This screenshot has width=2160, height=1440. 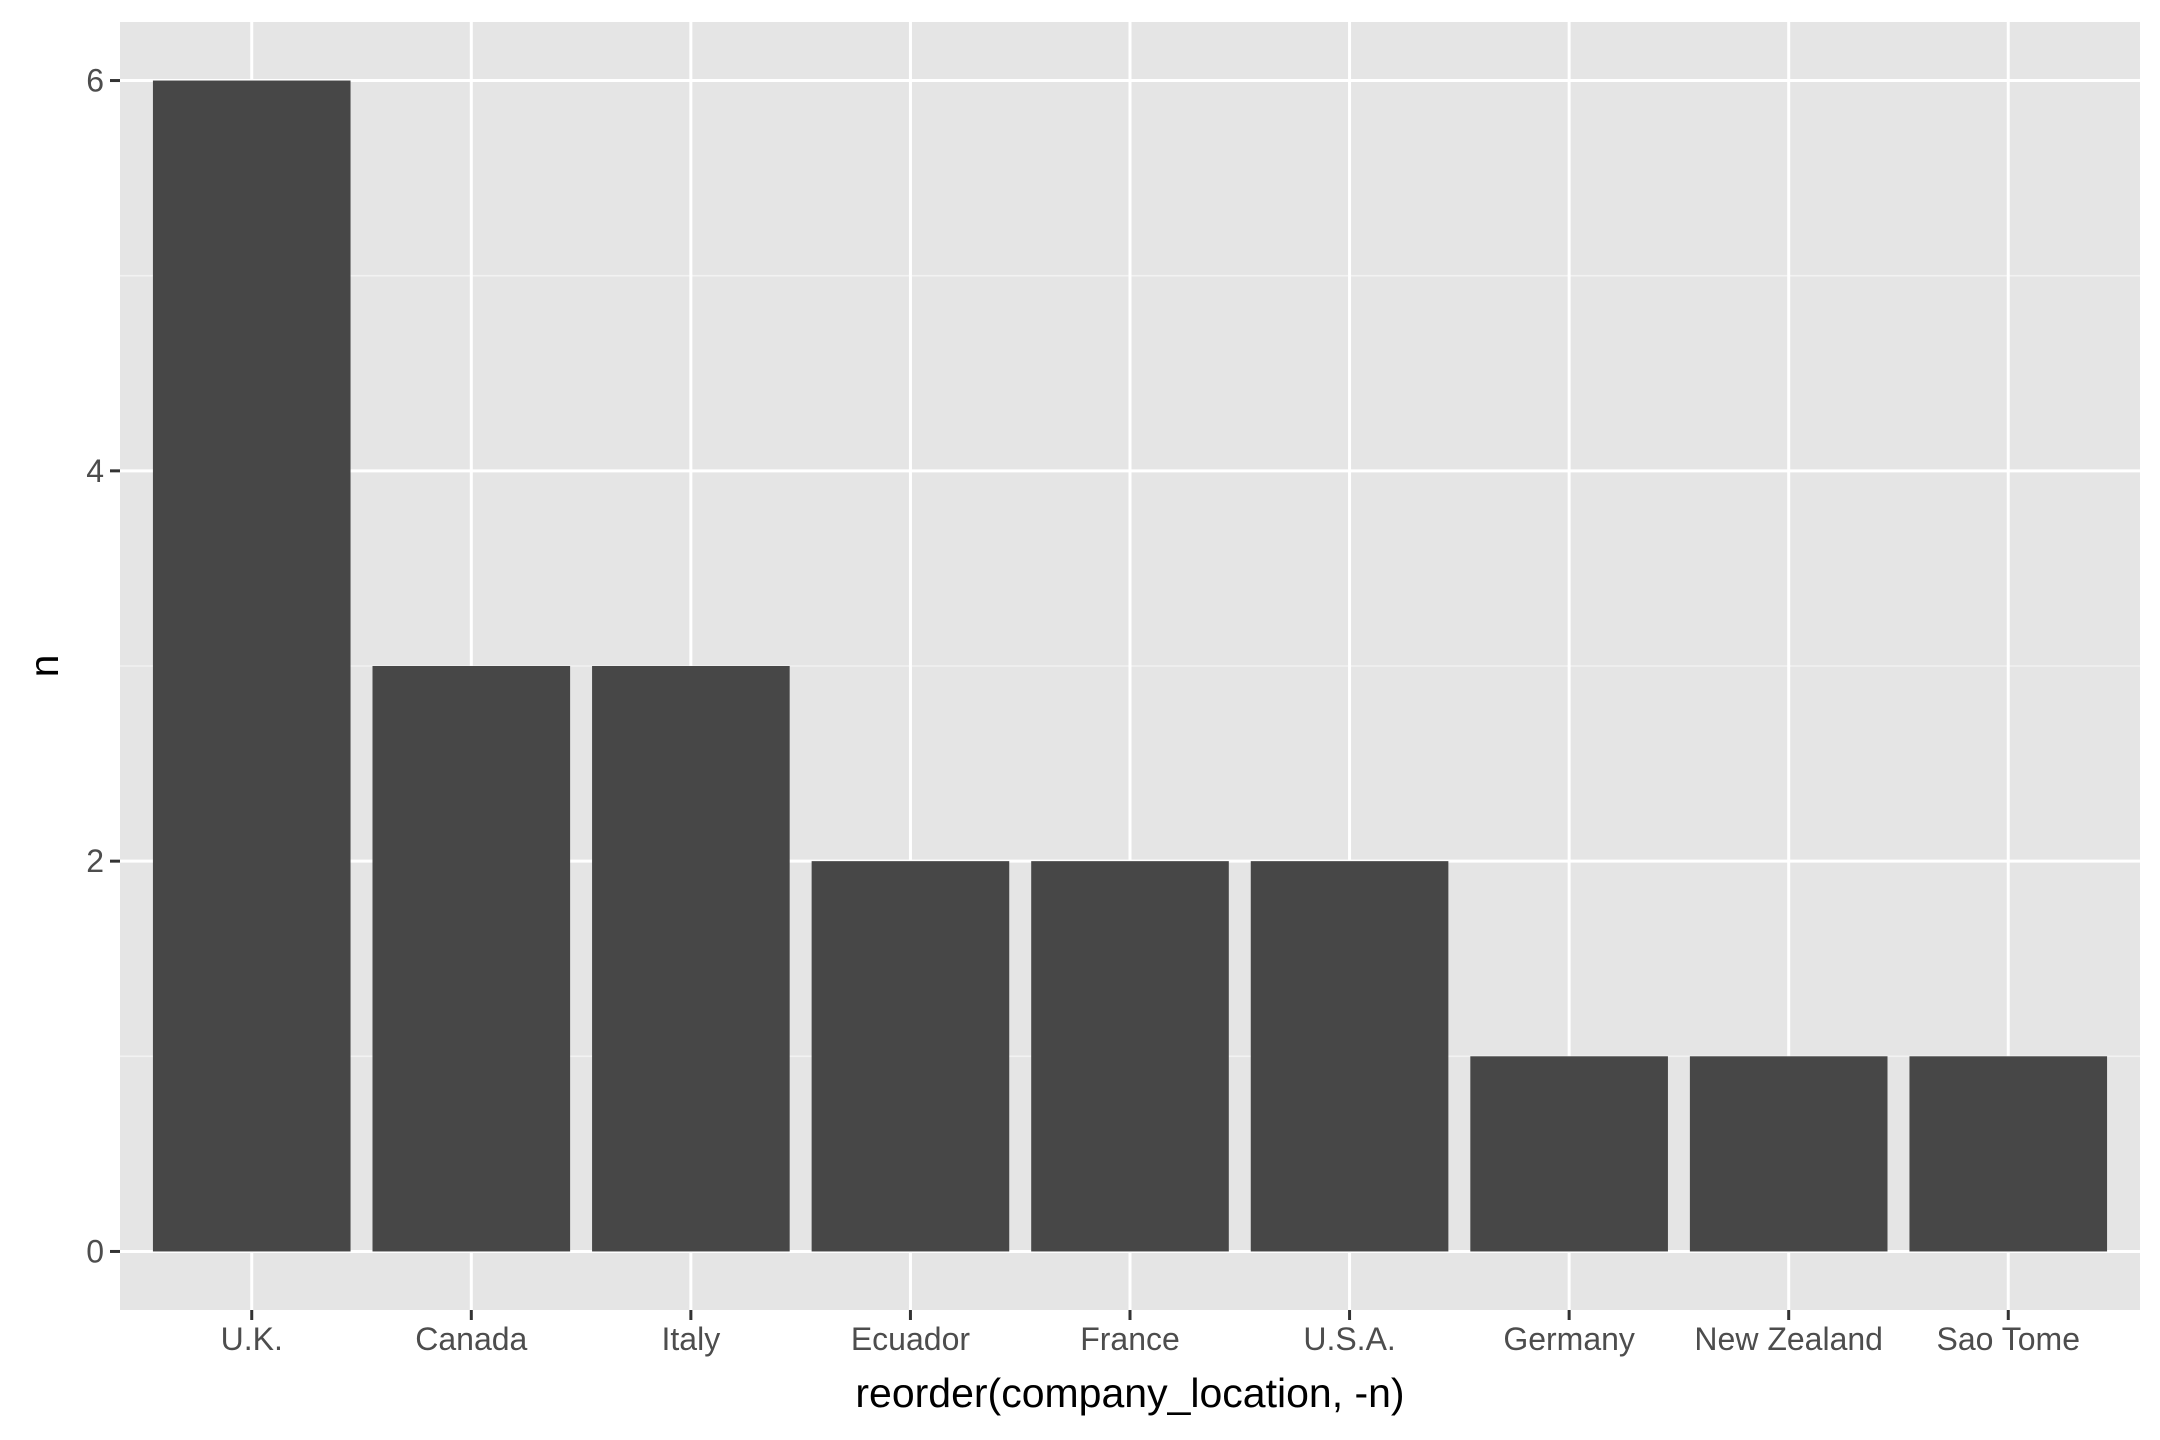 I want to click on x-tick-label: Canada, so click(x=471, y=1339).